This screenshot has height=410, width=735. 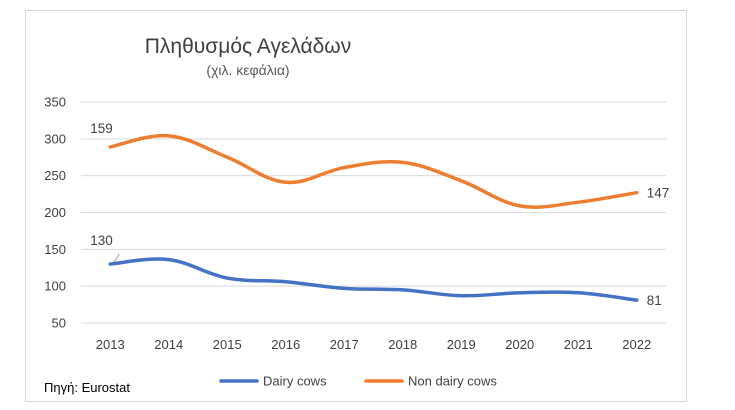 What do you see at coordinates (168, 344) in the screenshot?
I see `x-tick-label: 2014` at bounding box center [168, 344].